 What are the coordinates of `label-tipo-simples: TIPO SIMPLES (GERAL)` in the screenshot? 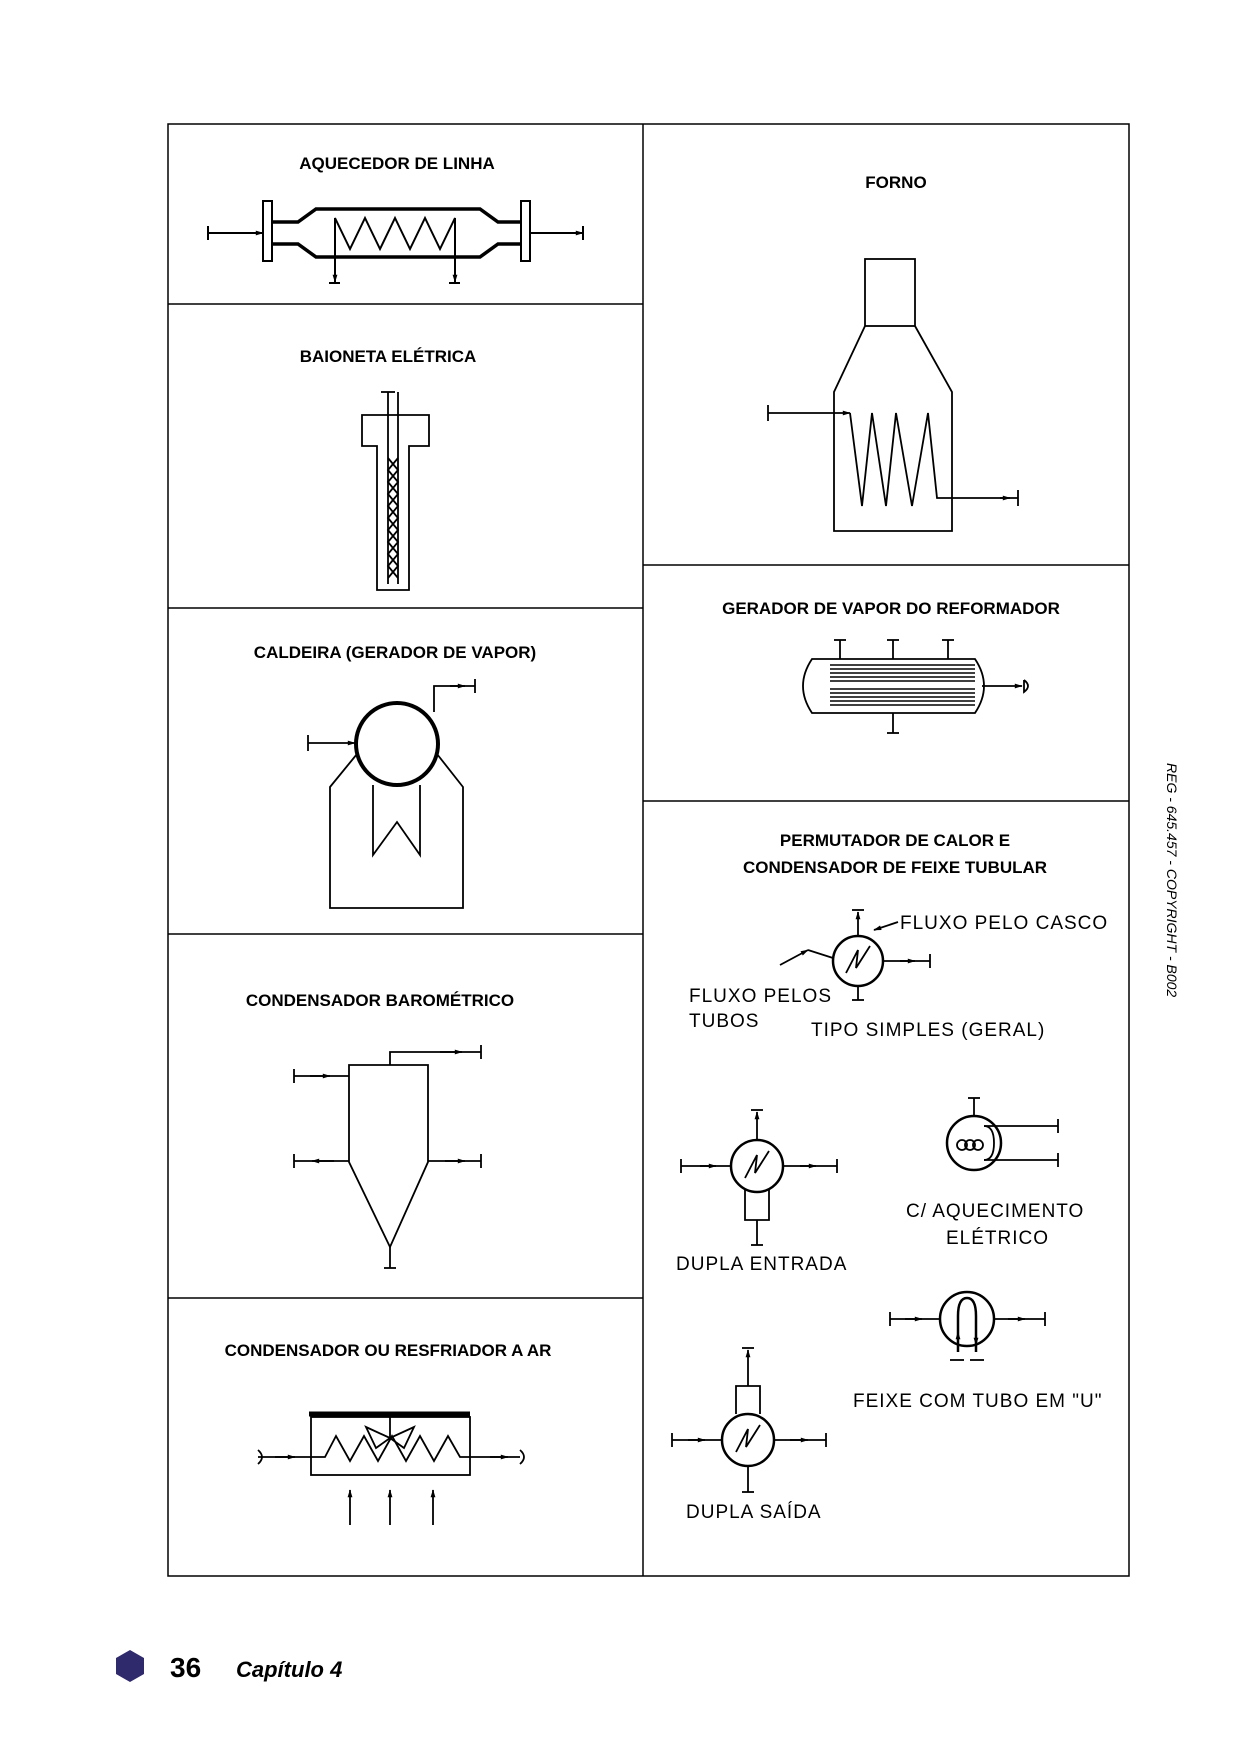 It's located at (928, 1030).